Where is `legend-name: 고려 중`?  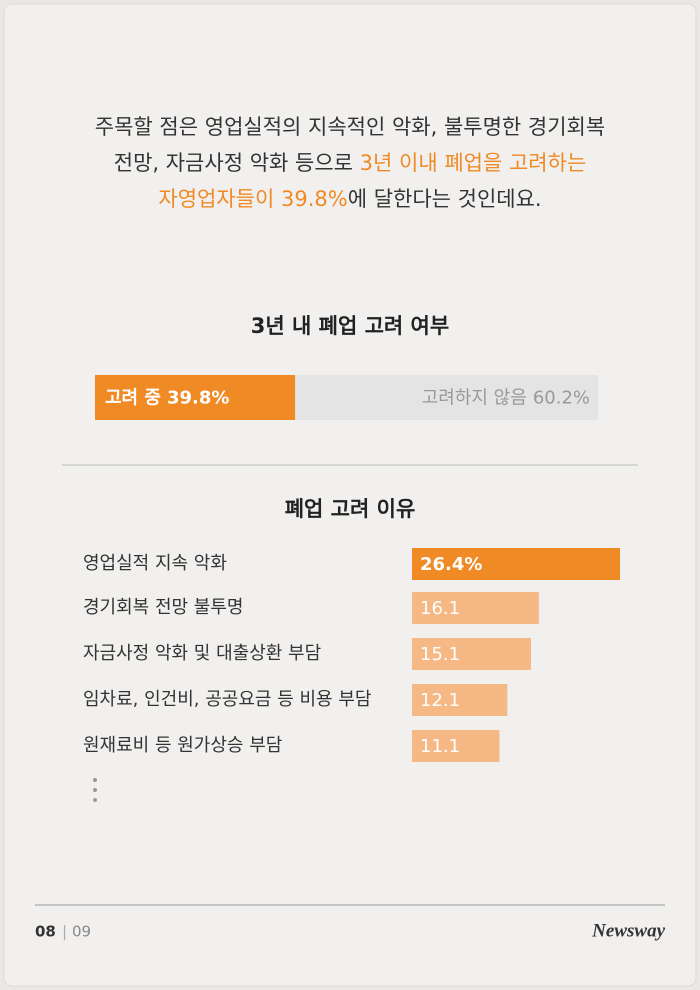 legend-name: 고려 중 is located at coordinates (133, 398).